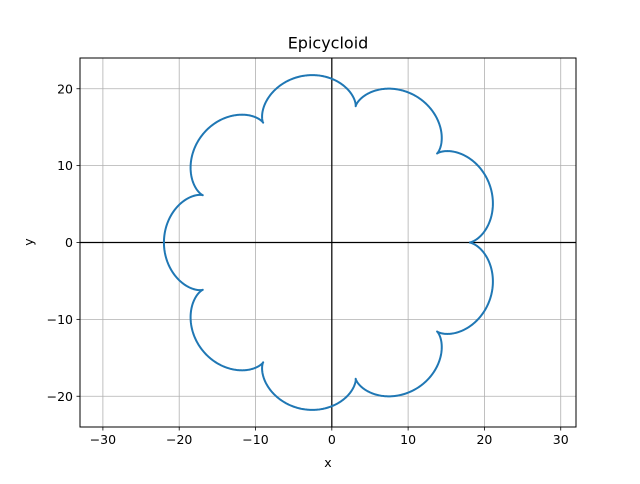 This screenshot has height=484, width=640. What do you see at coordinates (28, 242) in the screenshot?
I see `y-axis-label: y` at bounding box center [28, 242].